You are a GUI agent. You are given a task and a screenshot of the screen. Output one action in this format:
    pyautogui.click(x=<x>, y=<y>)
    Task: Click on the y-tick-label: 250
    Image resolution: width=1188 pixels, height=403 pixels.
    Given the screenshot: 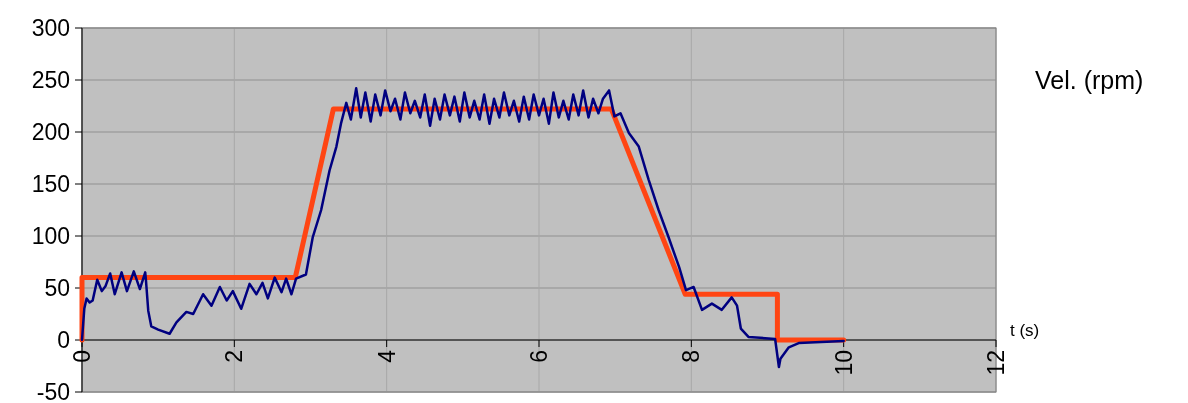 What is the action you would take?
    pyautogui.click(x=50, y=80)
    